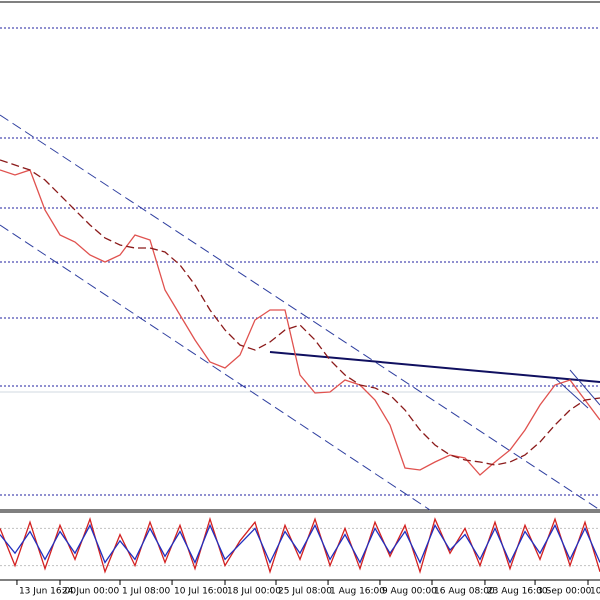 The width and height of the screenshot is (600, 600). What do you see at coordinates (146, 592) in the screenshot?
I see `x-tick-label: 1 Jul 08:00` at bounding box center [146, 592].